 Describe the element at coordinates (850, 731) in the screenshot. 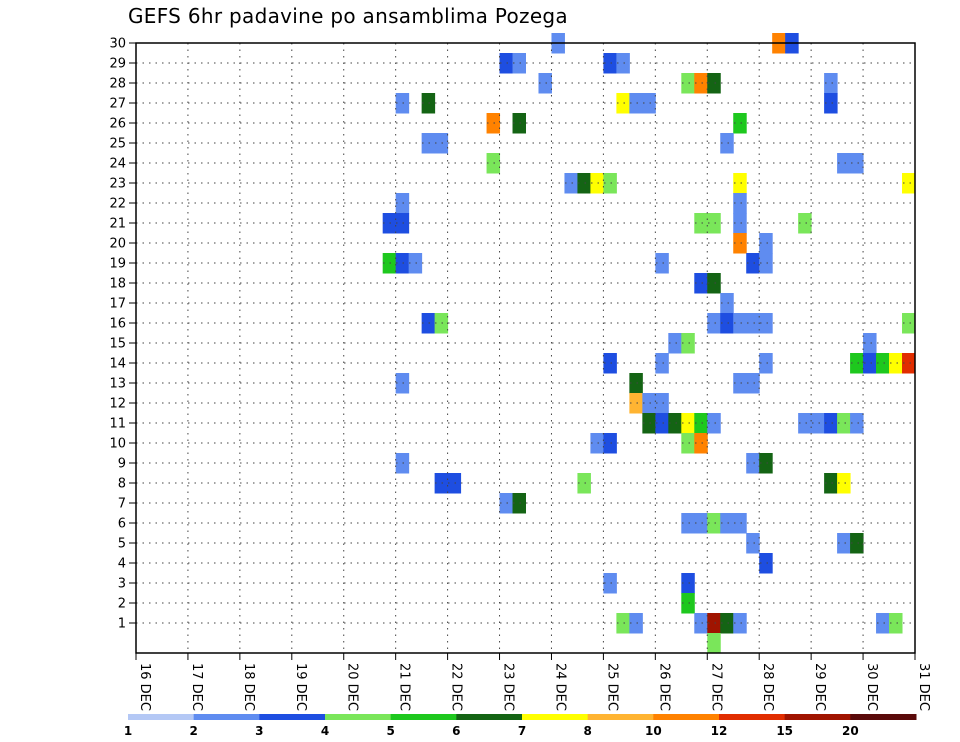

I see `legend-label: 20` at that location.